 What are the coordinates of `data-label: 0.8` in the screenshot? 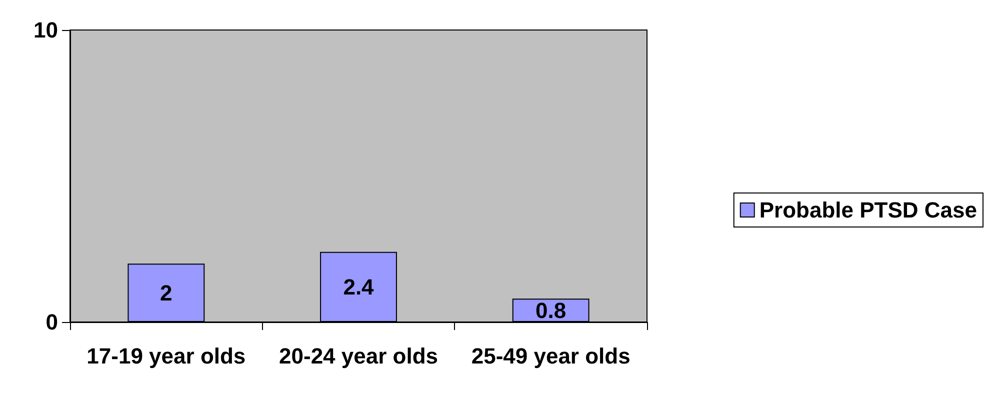 It's located at (551, 310).